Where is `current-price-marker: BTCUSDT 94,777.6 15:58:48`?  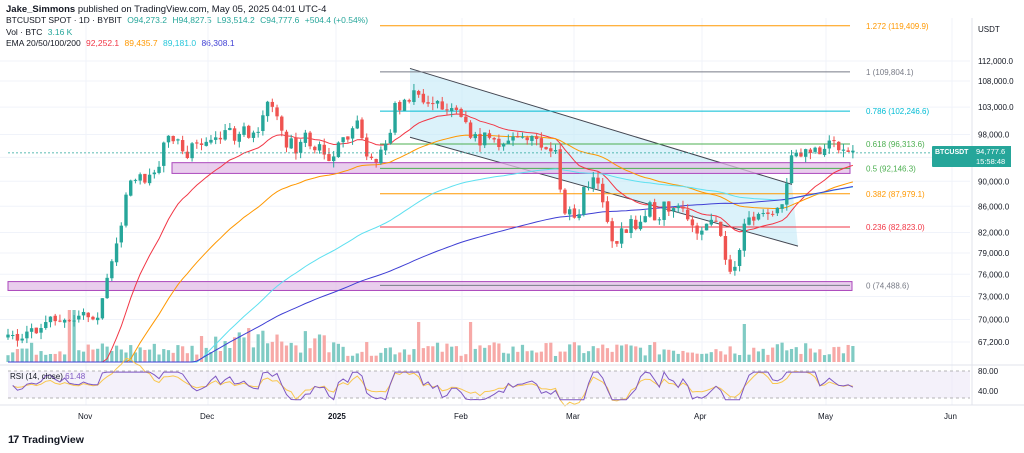 current-price-marker: BTCUSDT 94,777.6 15:58:48 is located at coordinates (971, 156).